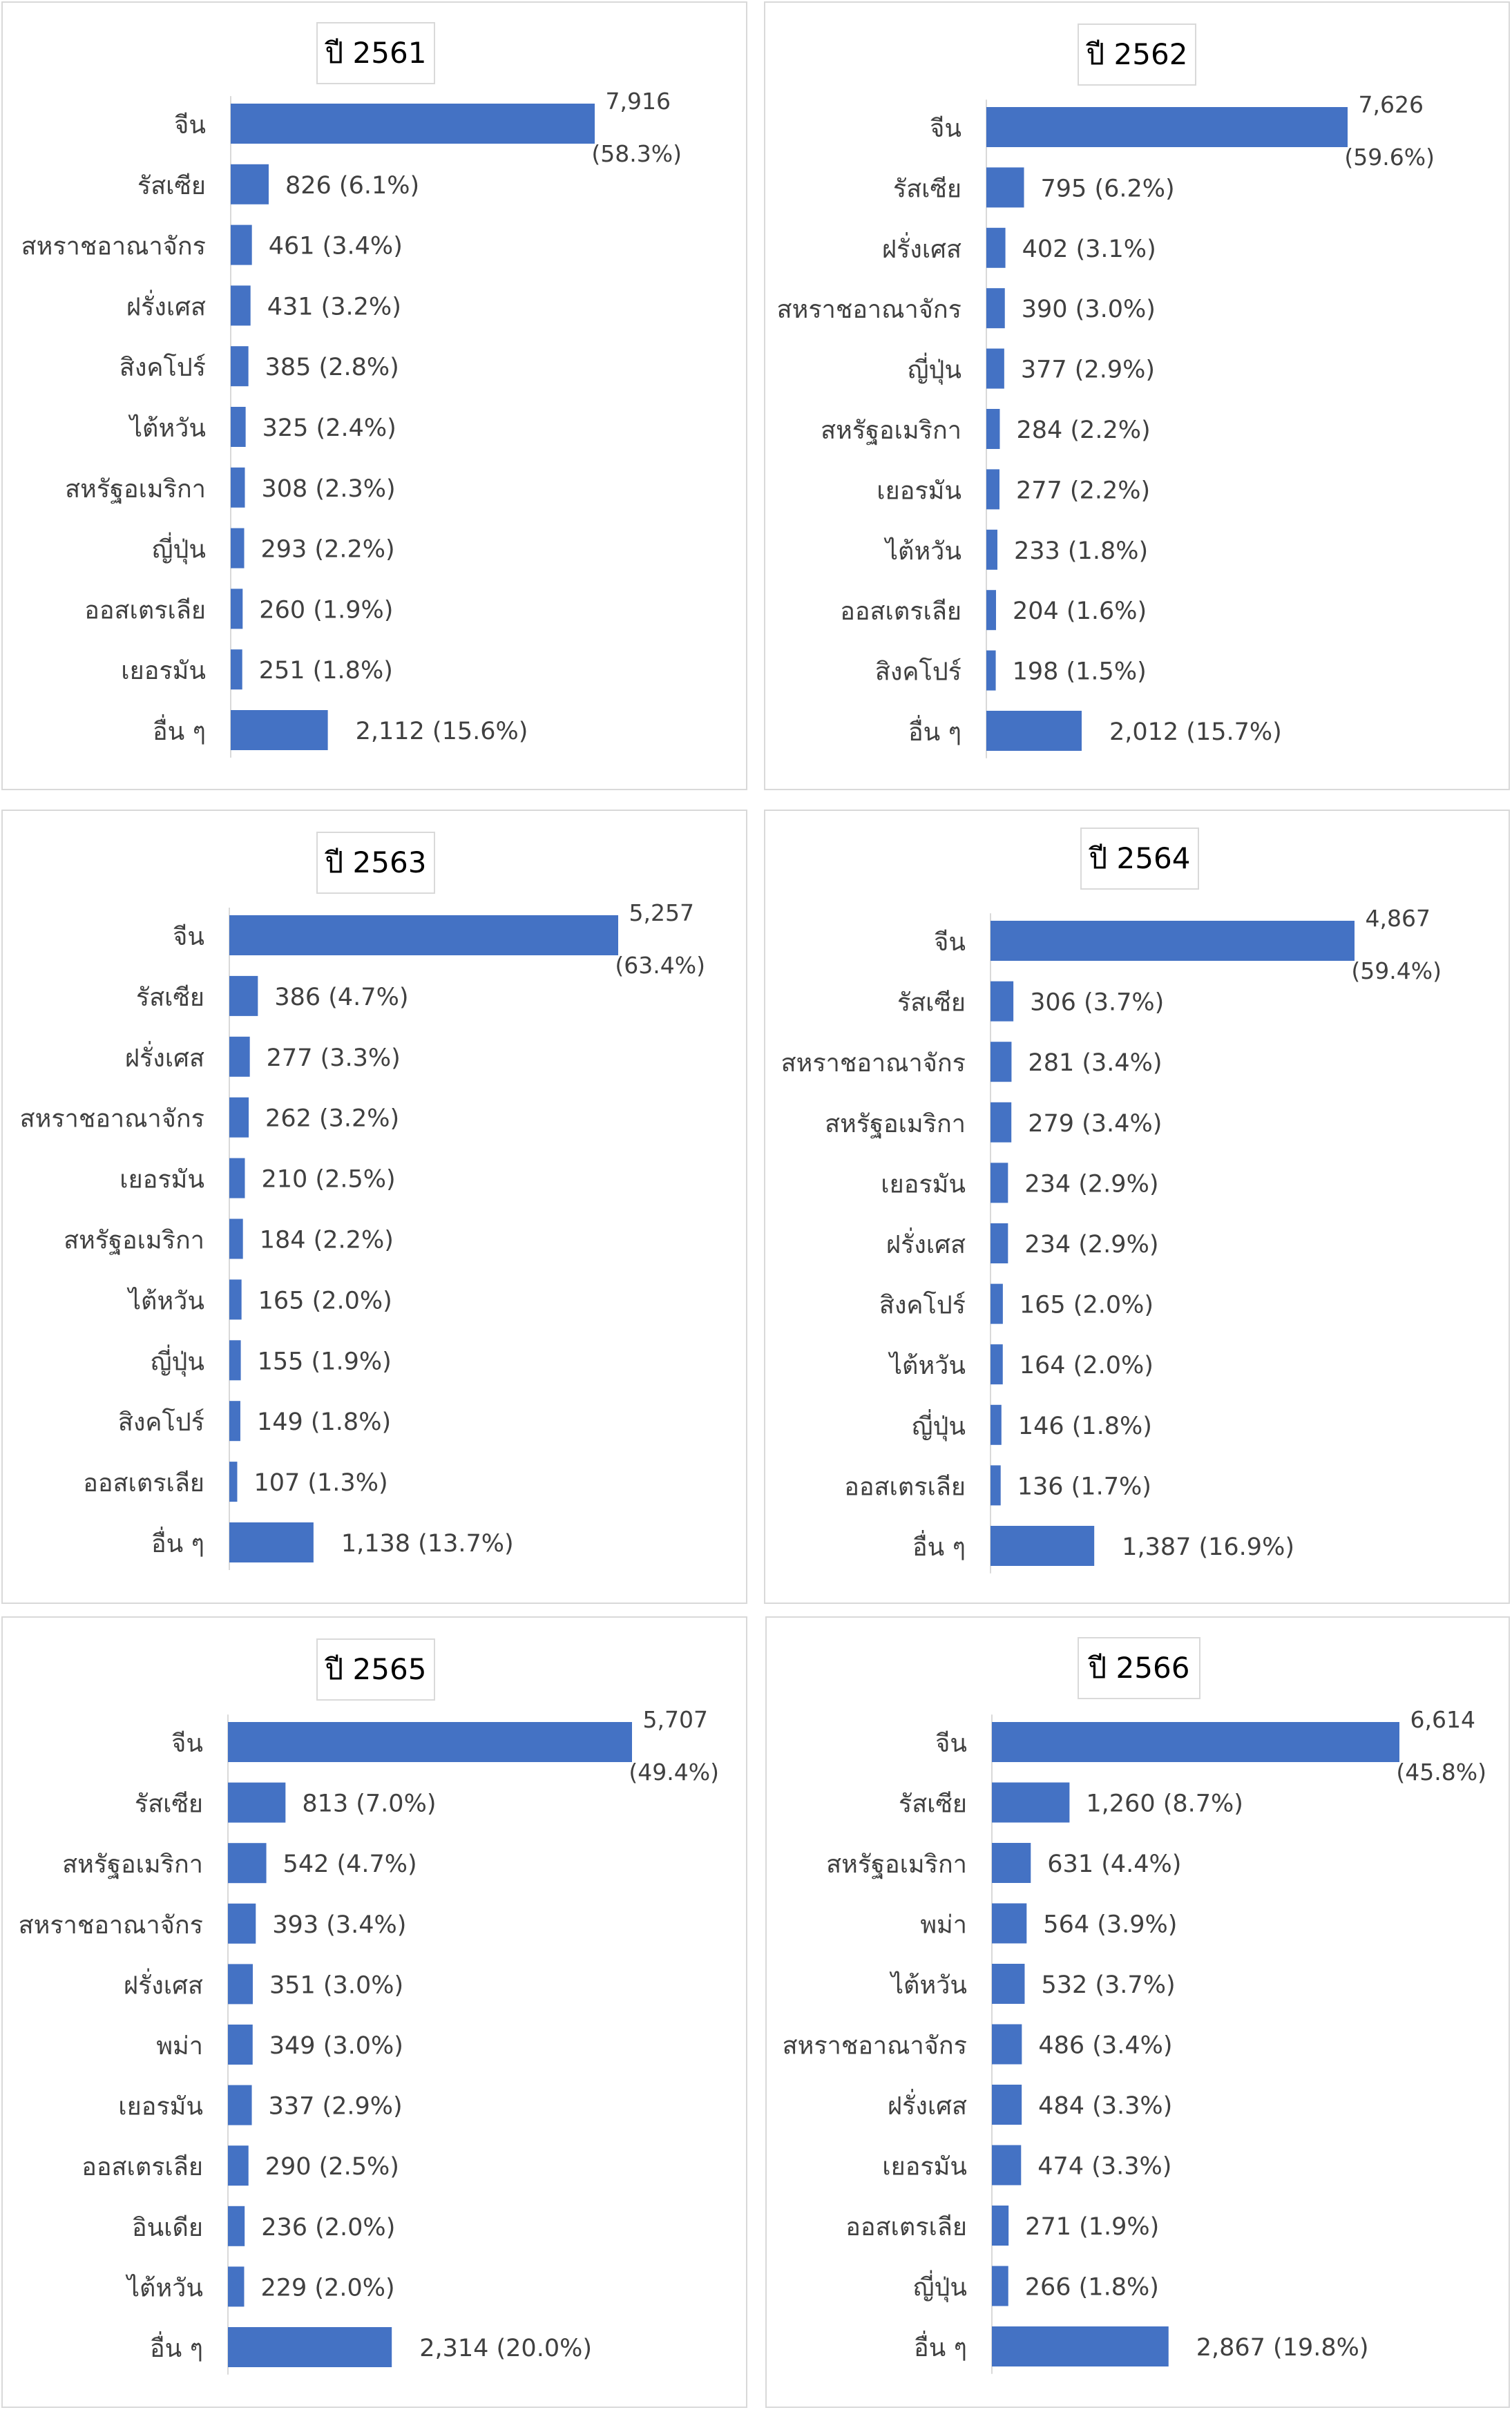 This screenshot has width=1512, height=2410. Describe the element at coordinates (1137, 54) in the screenshot. I see `chart-title: ปี 2562` at that location.